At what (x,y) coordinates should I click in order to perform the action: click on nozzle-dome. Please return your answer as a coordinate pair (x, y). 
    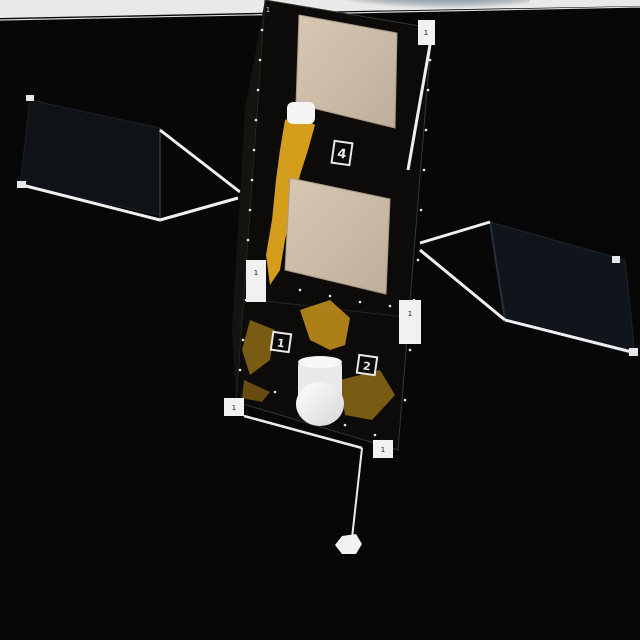
    Looking at the image, I should click on (320, 391).